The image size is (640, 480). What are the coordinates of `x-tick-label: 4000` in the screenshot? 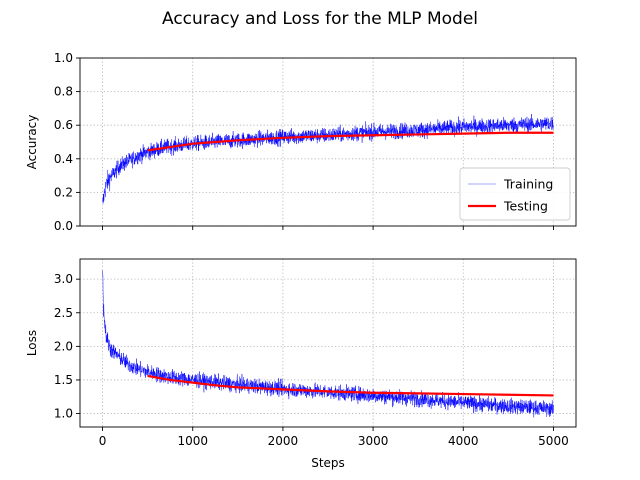 It's located at (463, 441).